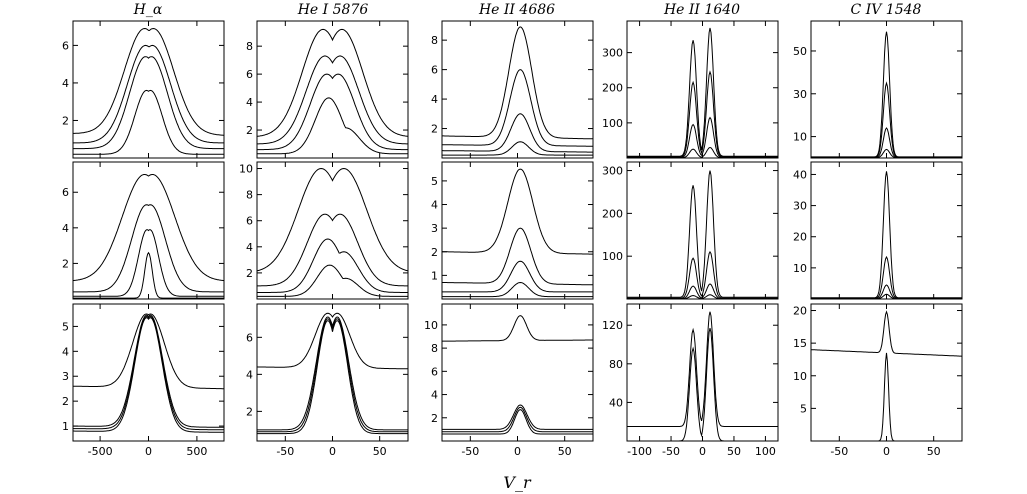 The height and width of the screenshot is (494, 1027). What do you see at coordinates (701, 10) in the screenshot?
I see `column-title-4: He II 1640` at bounding box center [701, 10].